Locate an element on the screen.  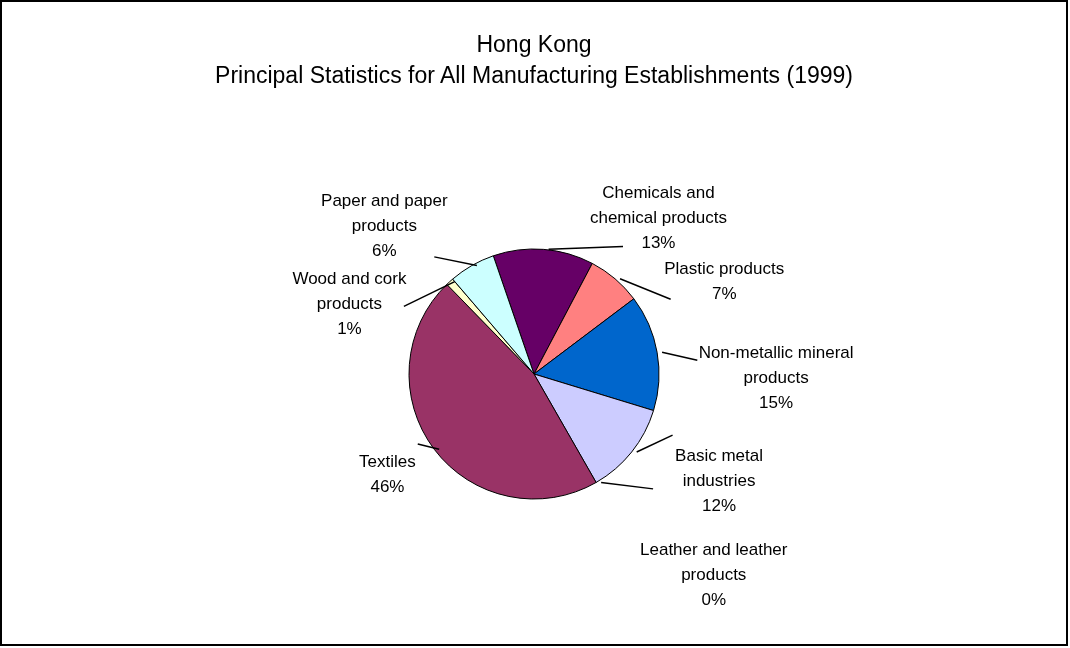
data-label: 6% is located at coordinates (384, 251).